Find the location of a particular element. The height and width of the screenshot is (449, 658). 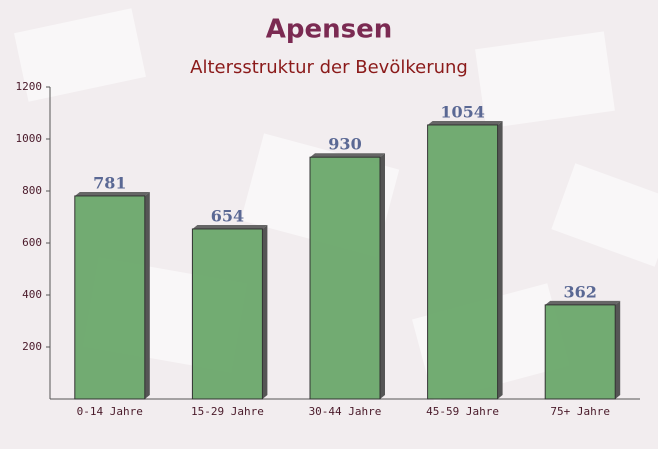

y-tick-label: 1000 is located at coordinates (29, 138).